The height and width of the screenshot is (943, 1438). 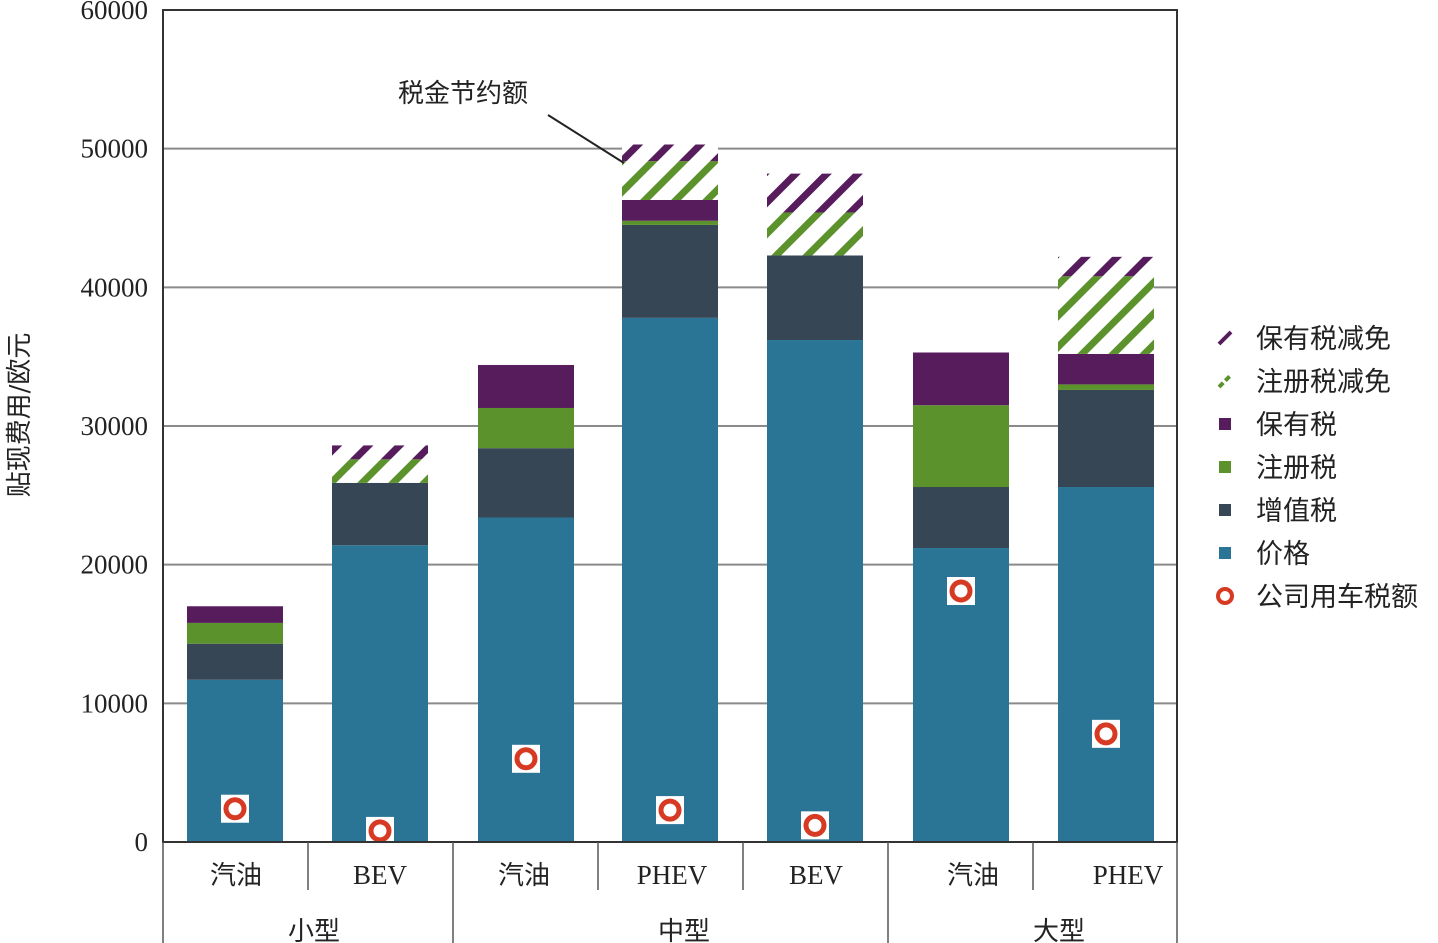 I want to click on legend-item: 公司用车税额, so click(x=1317, y=597).